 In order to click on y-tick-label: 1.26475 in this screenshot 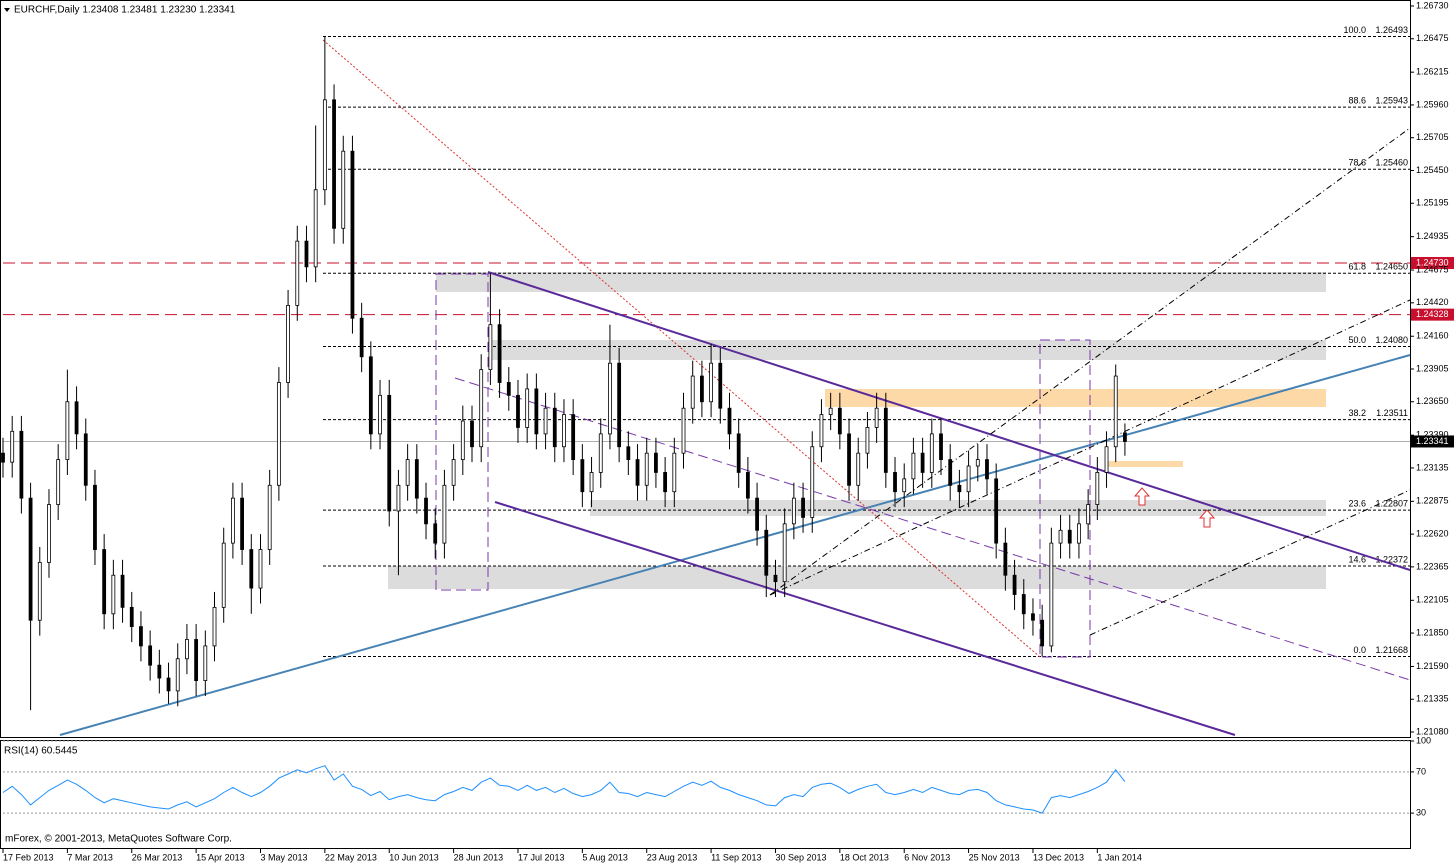, I will do `click(1432, 38)`.